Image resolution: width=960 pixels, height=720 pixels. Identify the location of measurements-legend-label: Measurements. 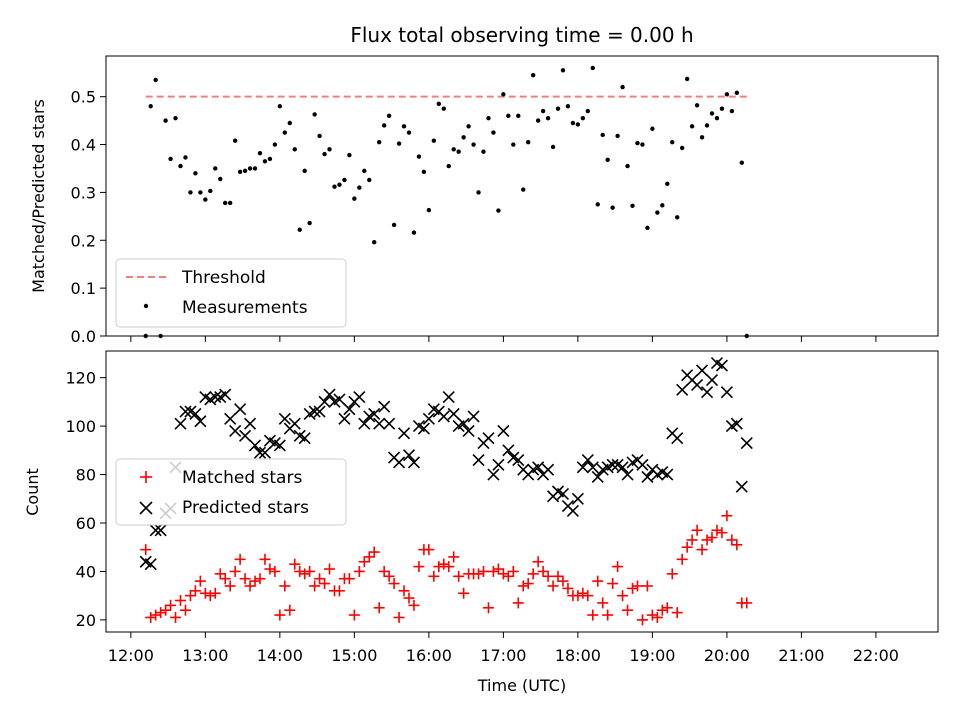
(245, 308).